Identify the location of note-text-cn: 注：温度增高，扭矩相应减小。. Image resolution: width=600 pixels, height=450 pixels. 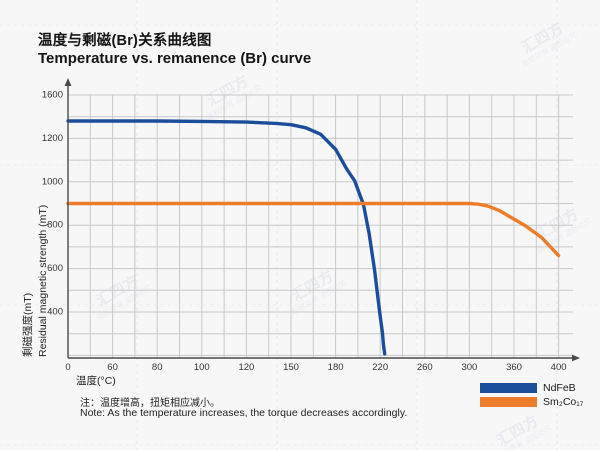
(150, 403).